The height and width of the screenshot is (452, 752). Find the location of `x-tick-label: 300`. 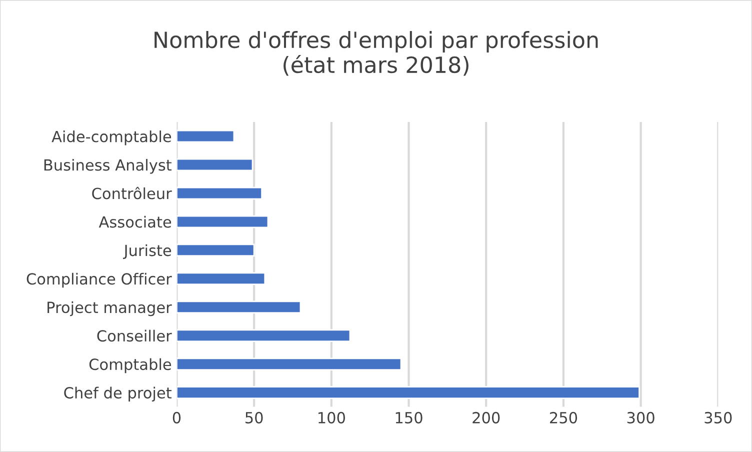

x-tick-label: 300 is located at coordinates (640, 418).